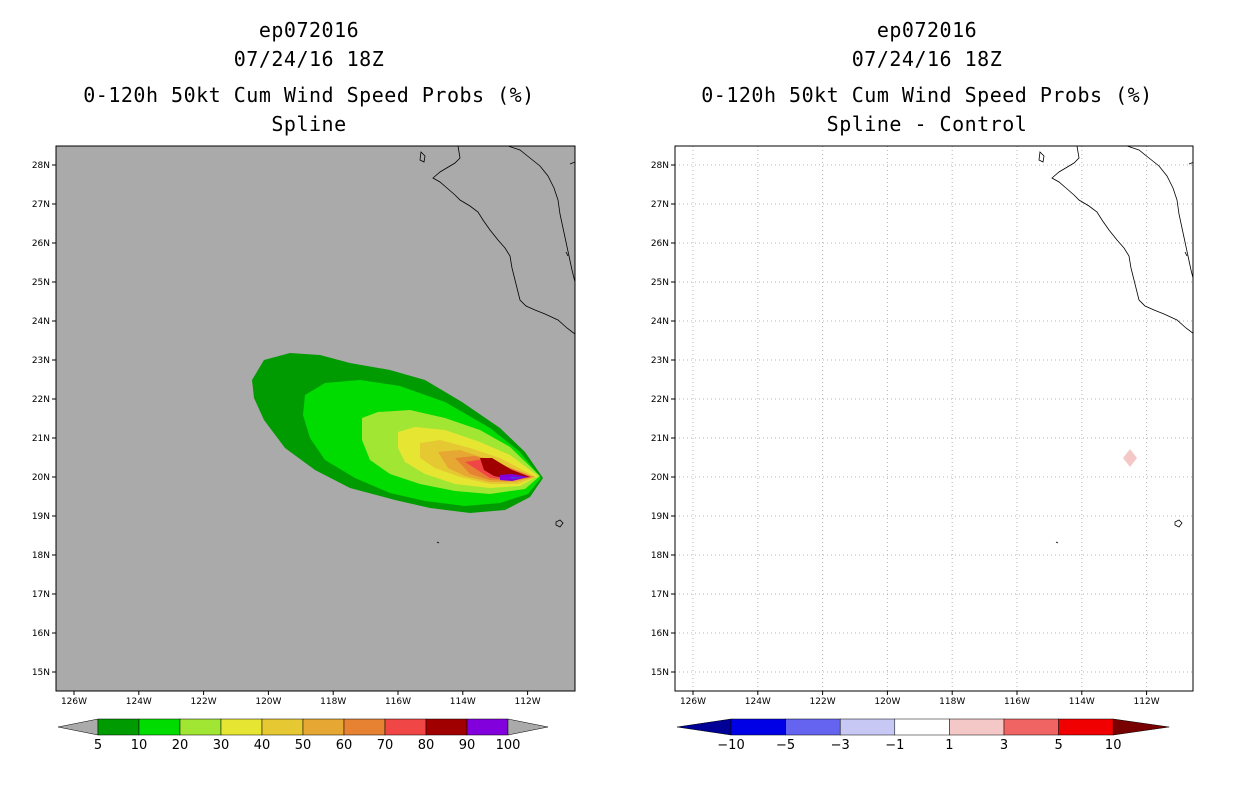 This screenshot has height=800, width=1236. Describe the element at coordinates (730, 745) in the screenshot. I see `colorbar-label: −10` at that location.